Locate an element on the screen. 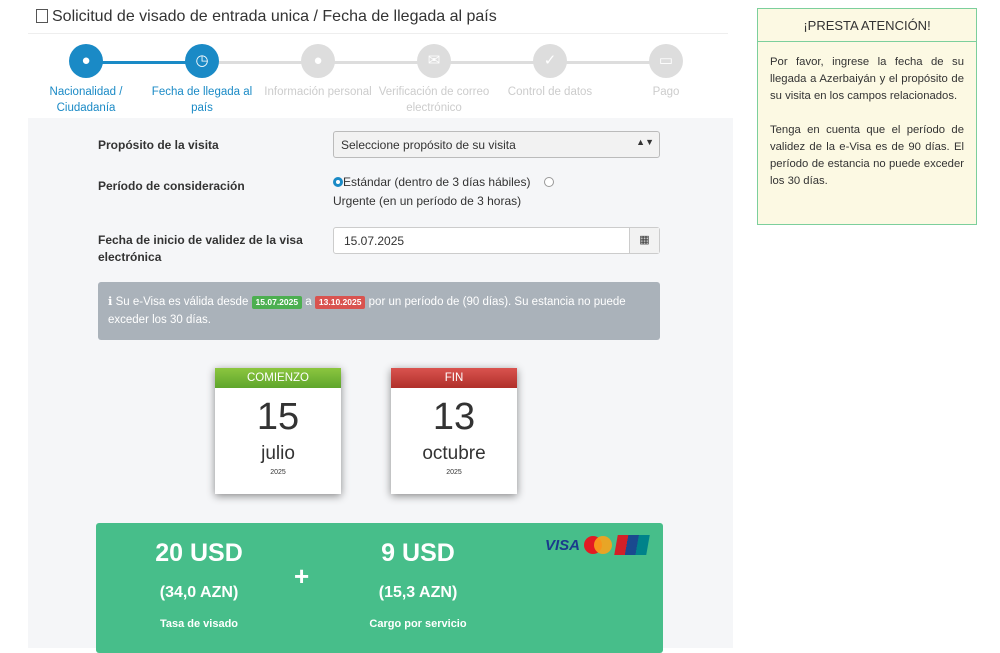 The width and height of the screenshot is (1000, 653). to-badge: 13.10.2025 is located at coordinates (340, 302).